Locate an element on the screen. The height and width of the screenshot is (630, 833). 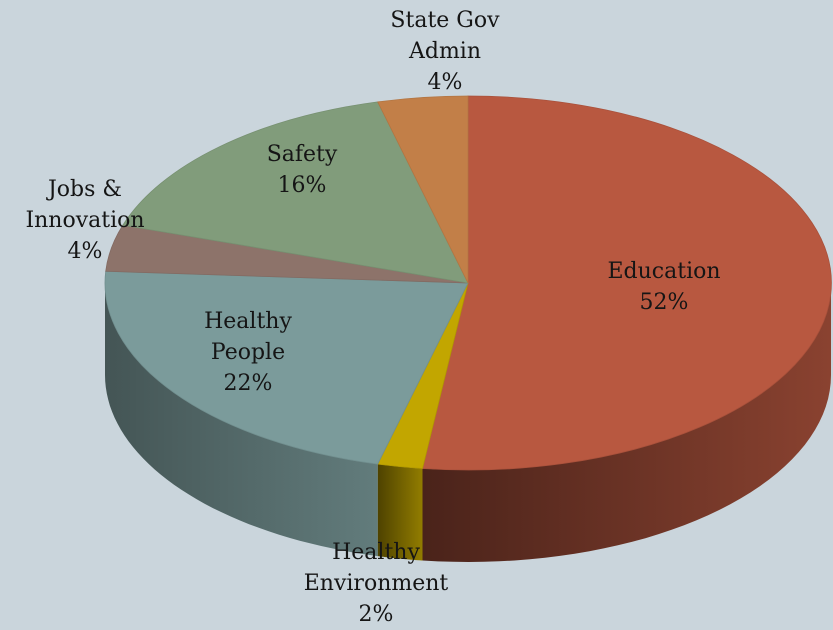
slice-safety is located at coordinates (295, 192).